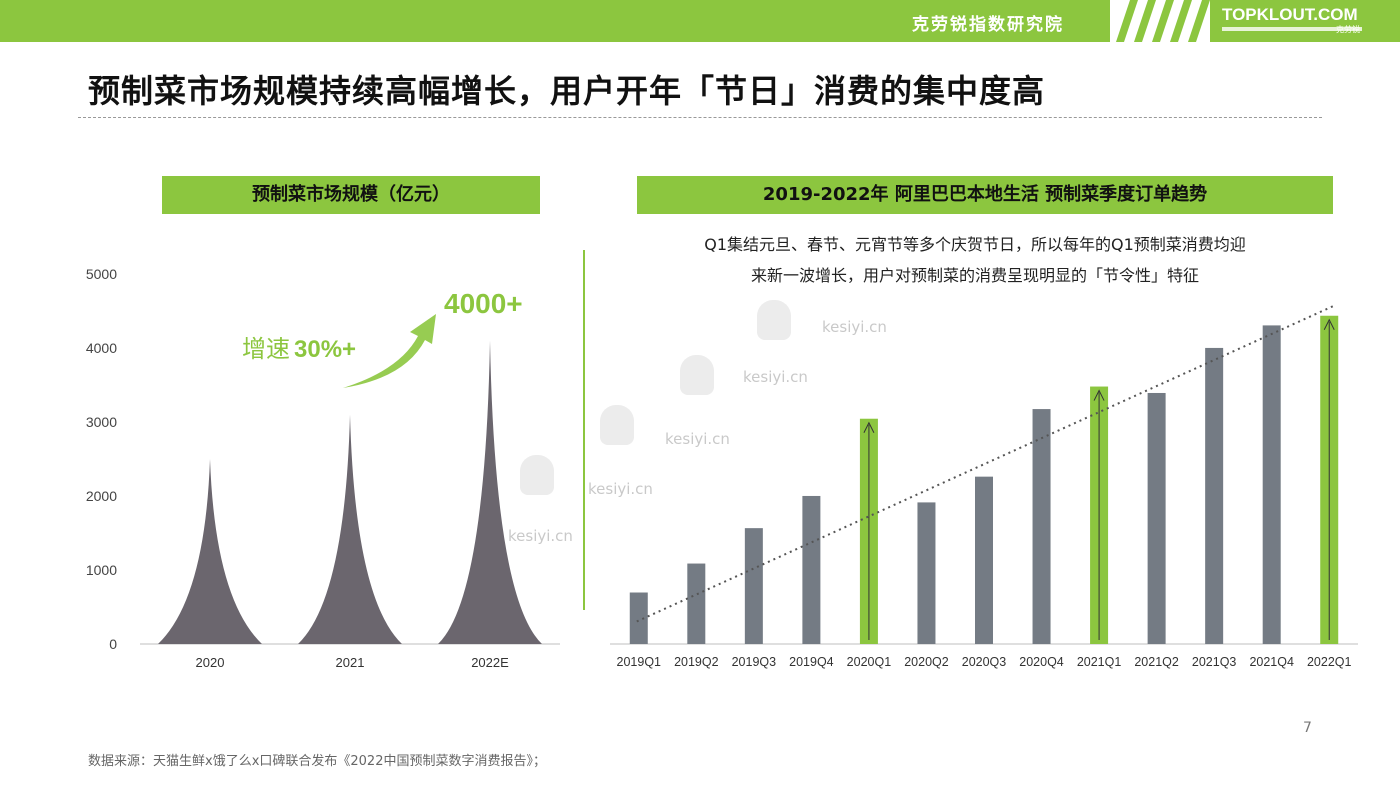  Describe the element at coordinates (811, 662) in the screenshot. I see `x-tick-label: 2019Q4` at that location.